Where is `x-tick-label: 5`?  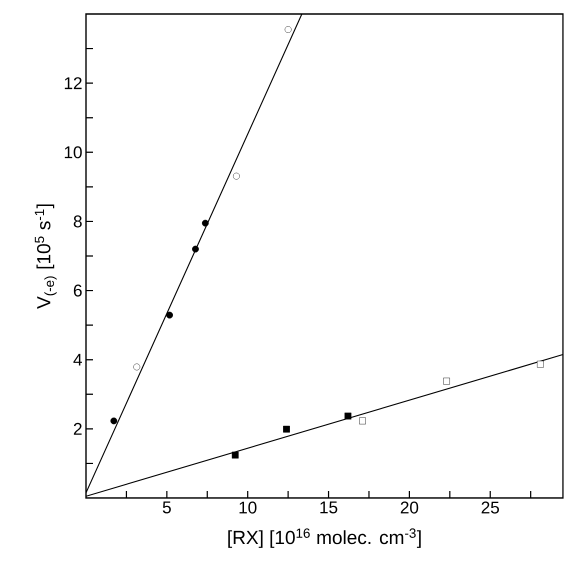 x-tick-label: 5 is located at coordinates (166, 508).